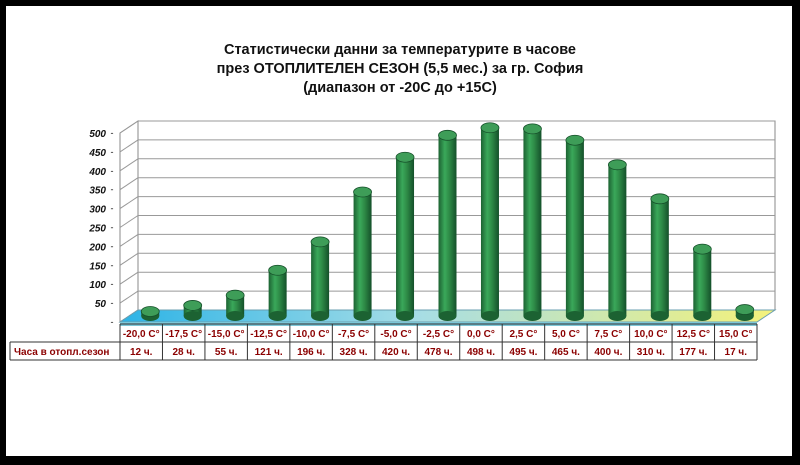 This screenshot has height=465, width=800. Describe the element at coordinates (101, 304) in the screenshot. I see `y-tick-label: 50` at that location.